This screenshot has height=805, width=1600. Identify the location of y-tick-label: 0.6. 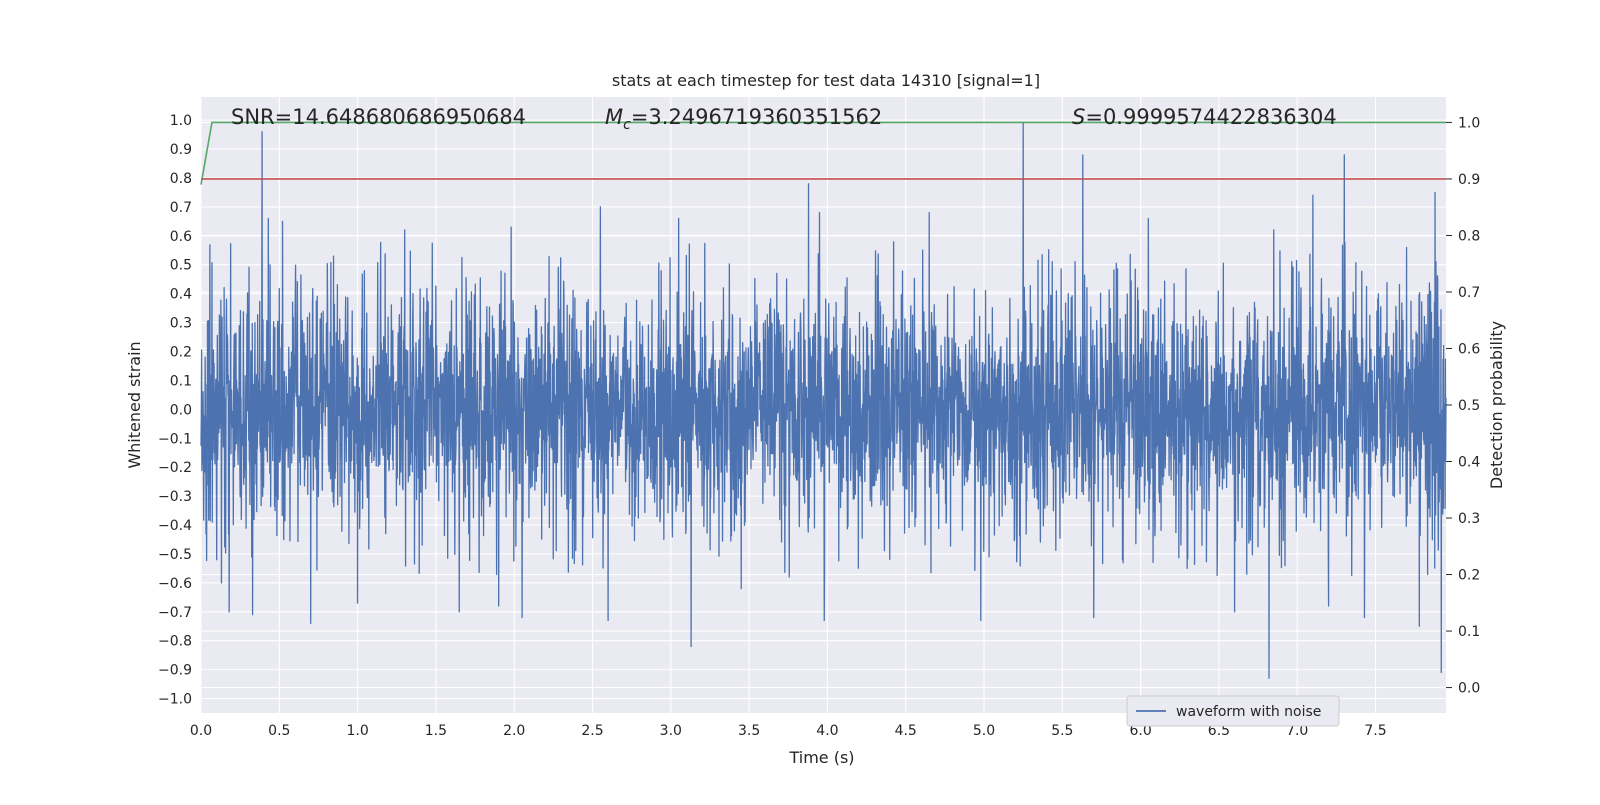
(181, 237).